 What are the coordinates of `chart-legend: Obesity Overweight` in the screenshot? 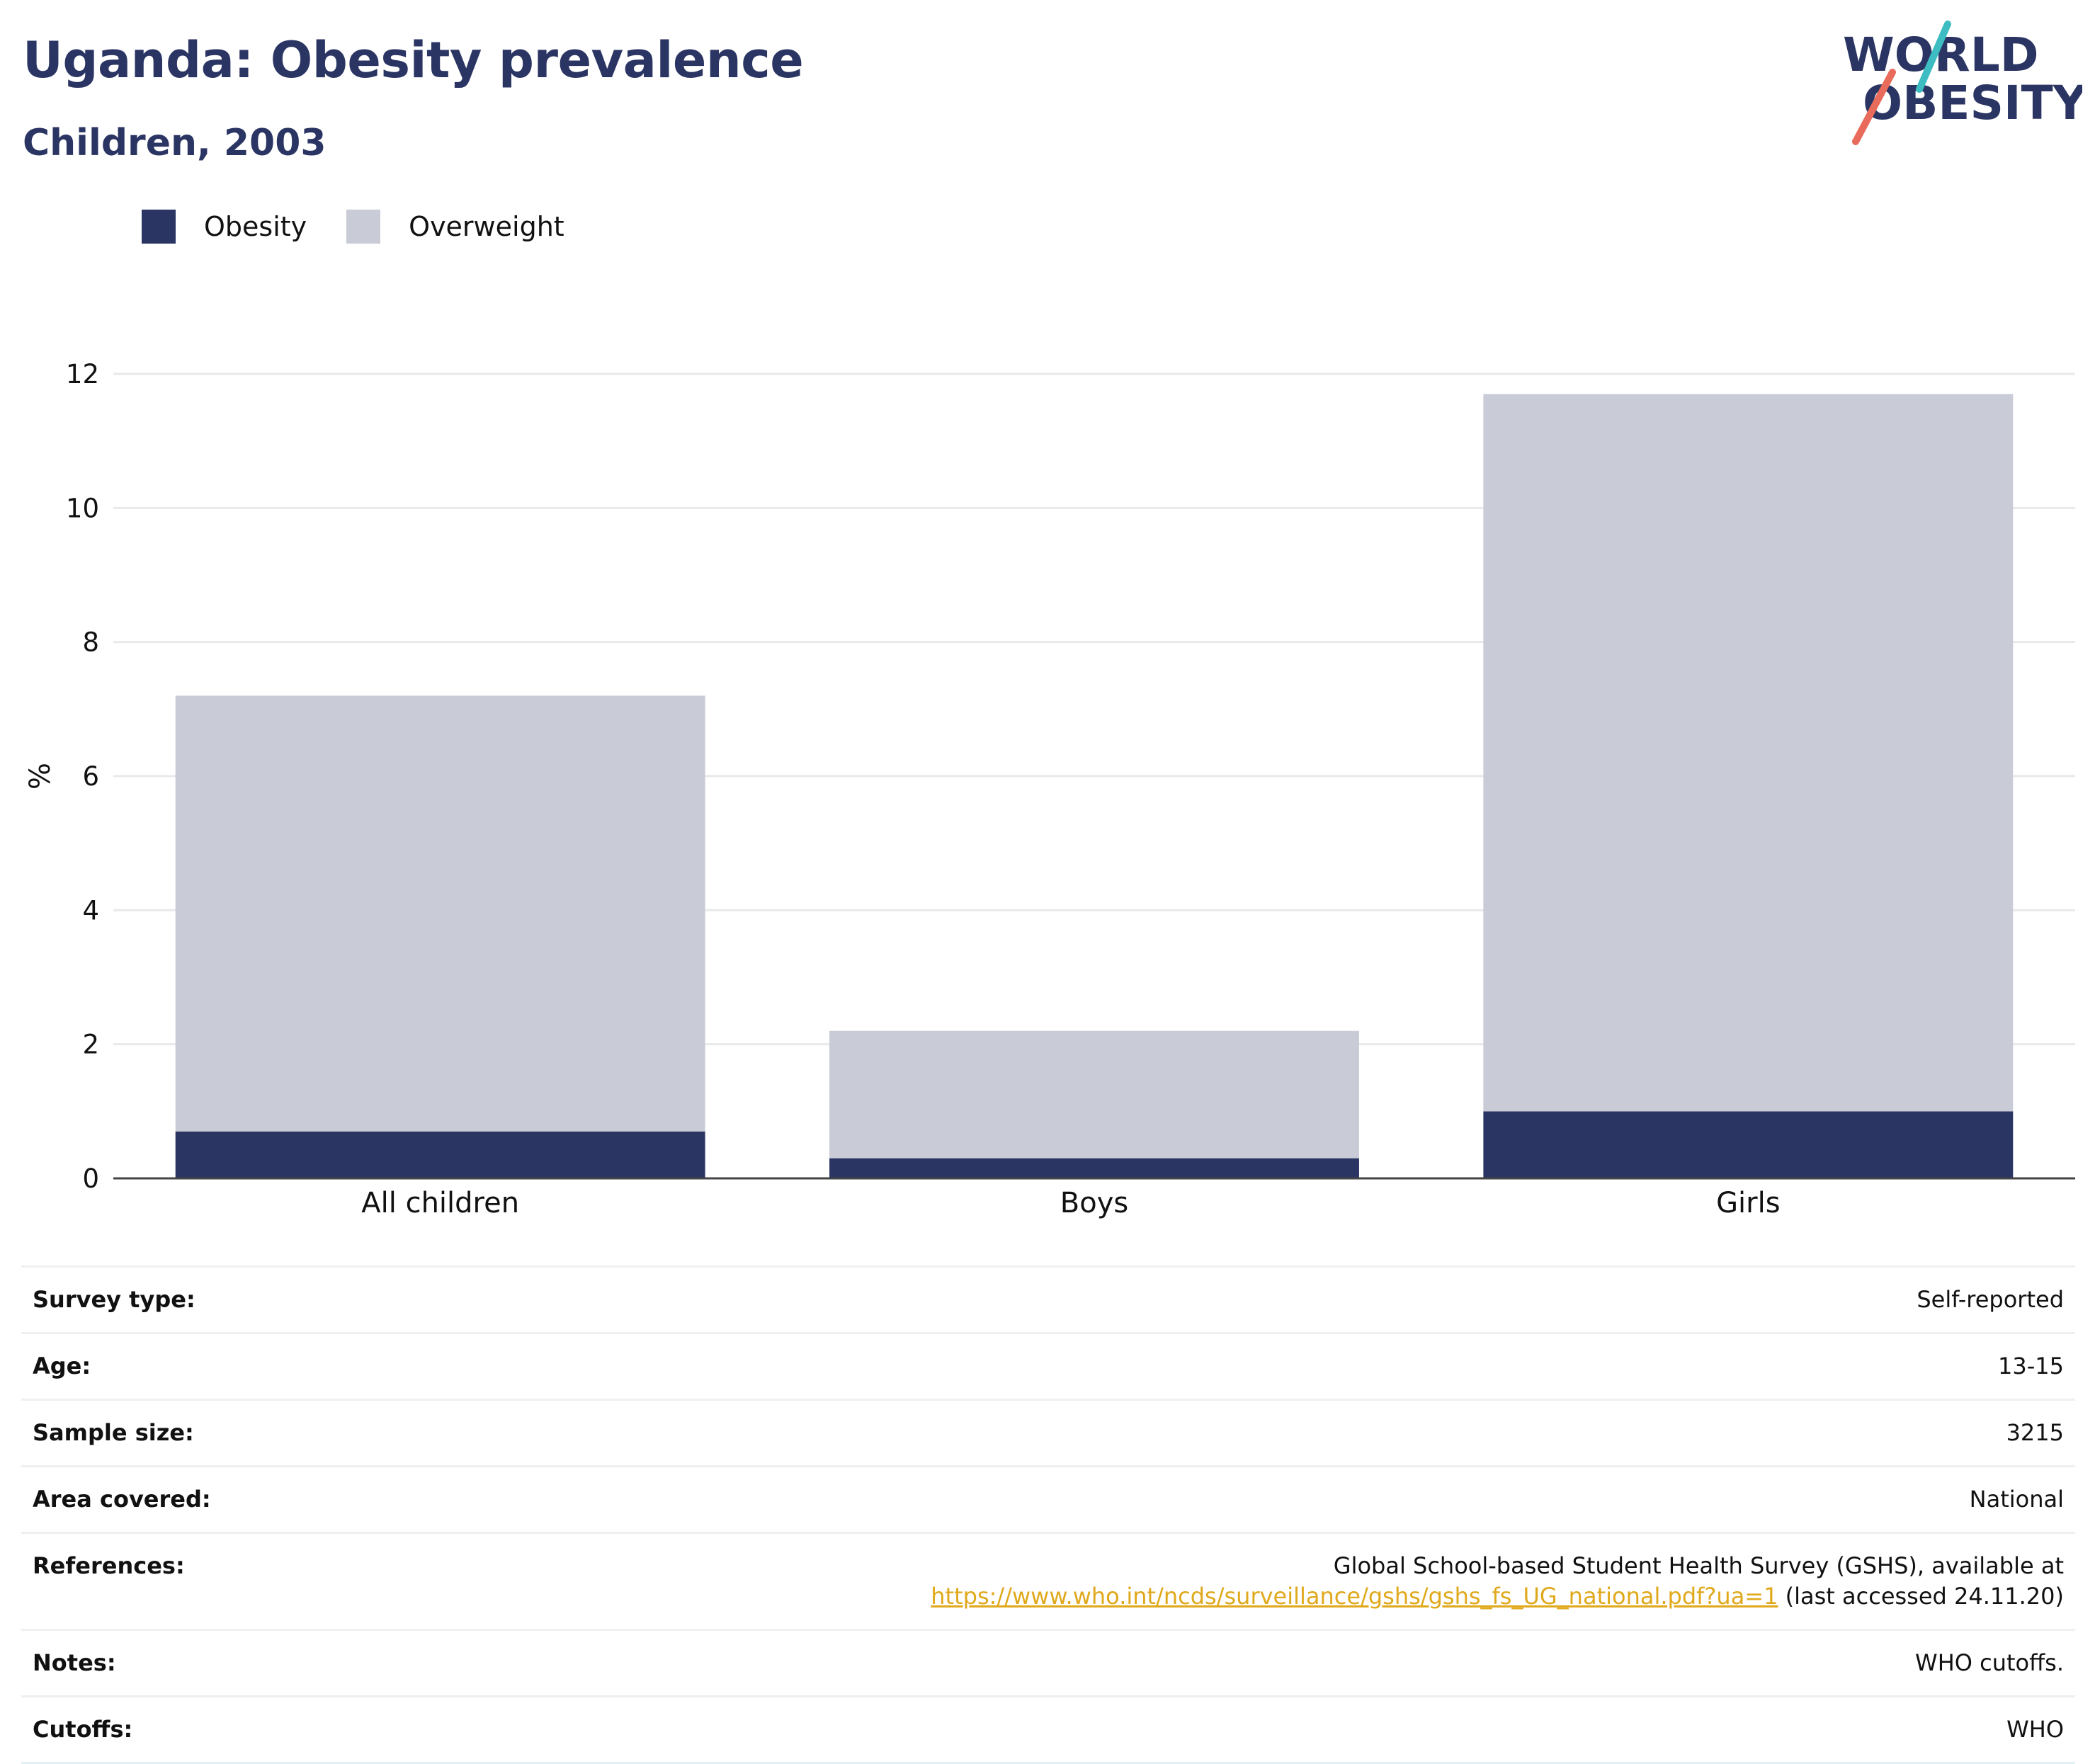 It's located at (373, 227).